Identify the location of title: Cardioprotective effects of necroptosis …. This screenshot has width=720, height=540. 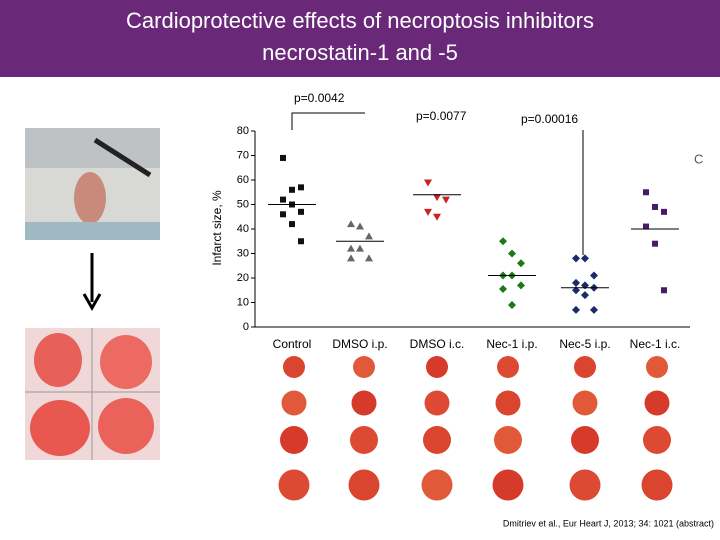
(360, 20).